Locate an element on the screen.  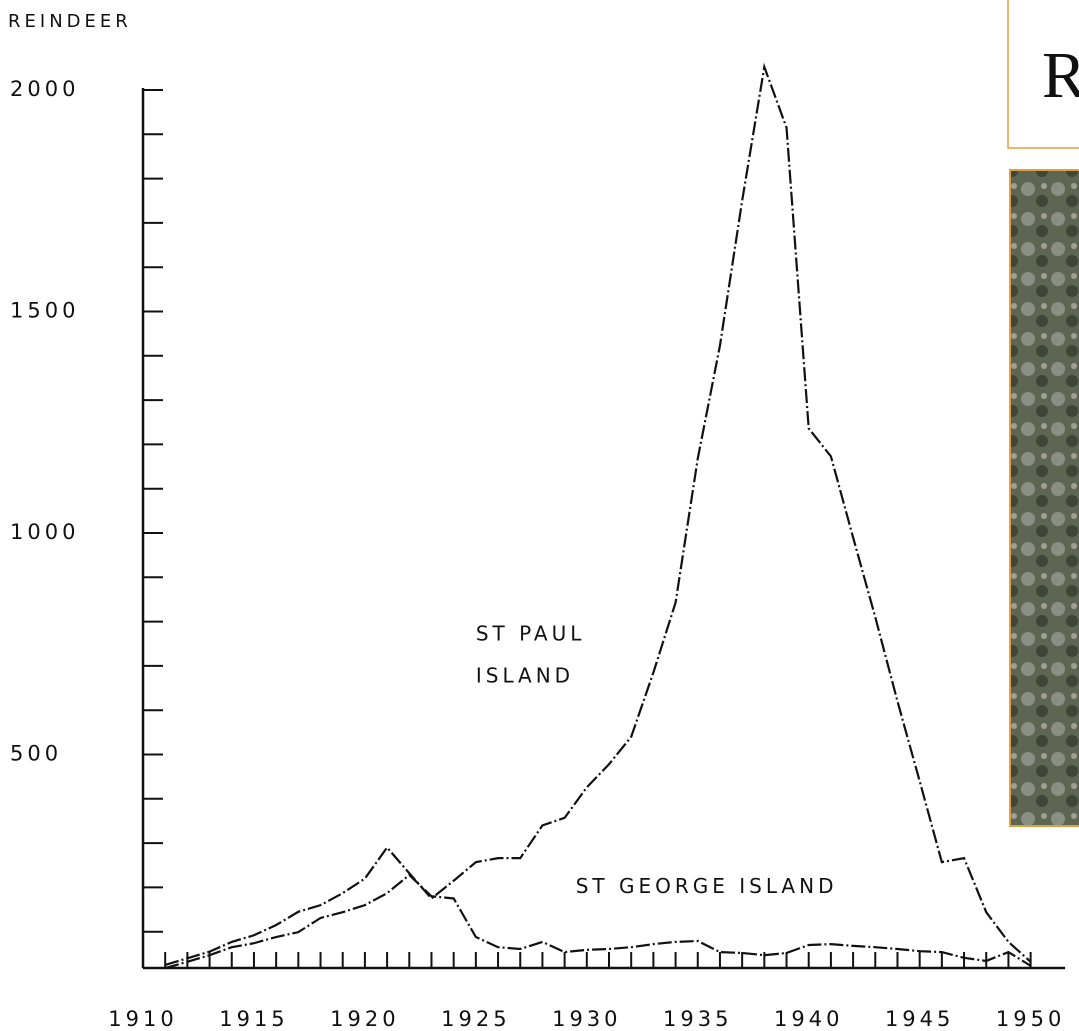
x-tick-label: 1910 is located at coordinates (142, 1019).